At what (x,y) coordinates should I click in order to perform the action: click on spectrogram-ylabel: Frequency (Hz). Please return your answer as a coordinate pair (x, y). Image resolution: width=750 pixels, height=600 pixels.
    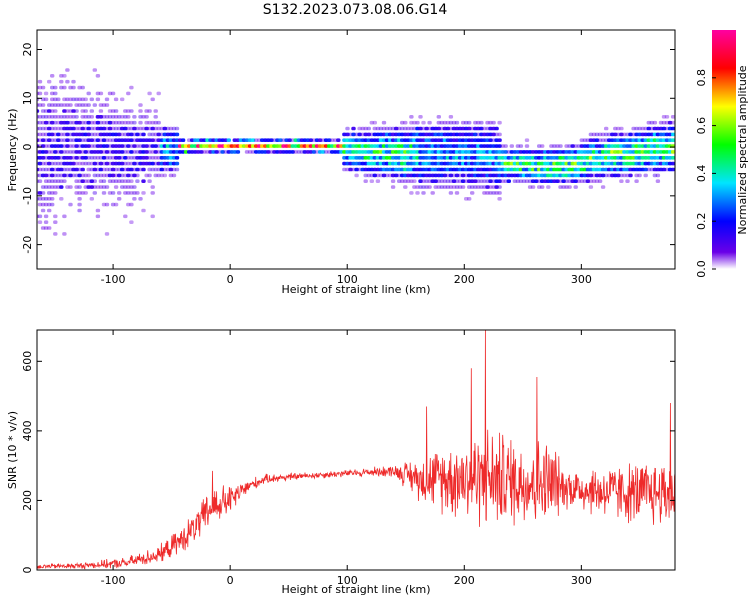
    Looking at the image, I should click on (12, 150).